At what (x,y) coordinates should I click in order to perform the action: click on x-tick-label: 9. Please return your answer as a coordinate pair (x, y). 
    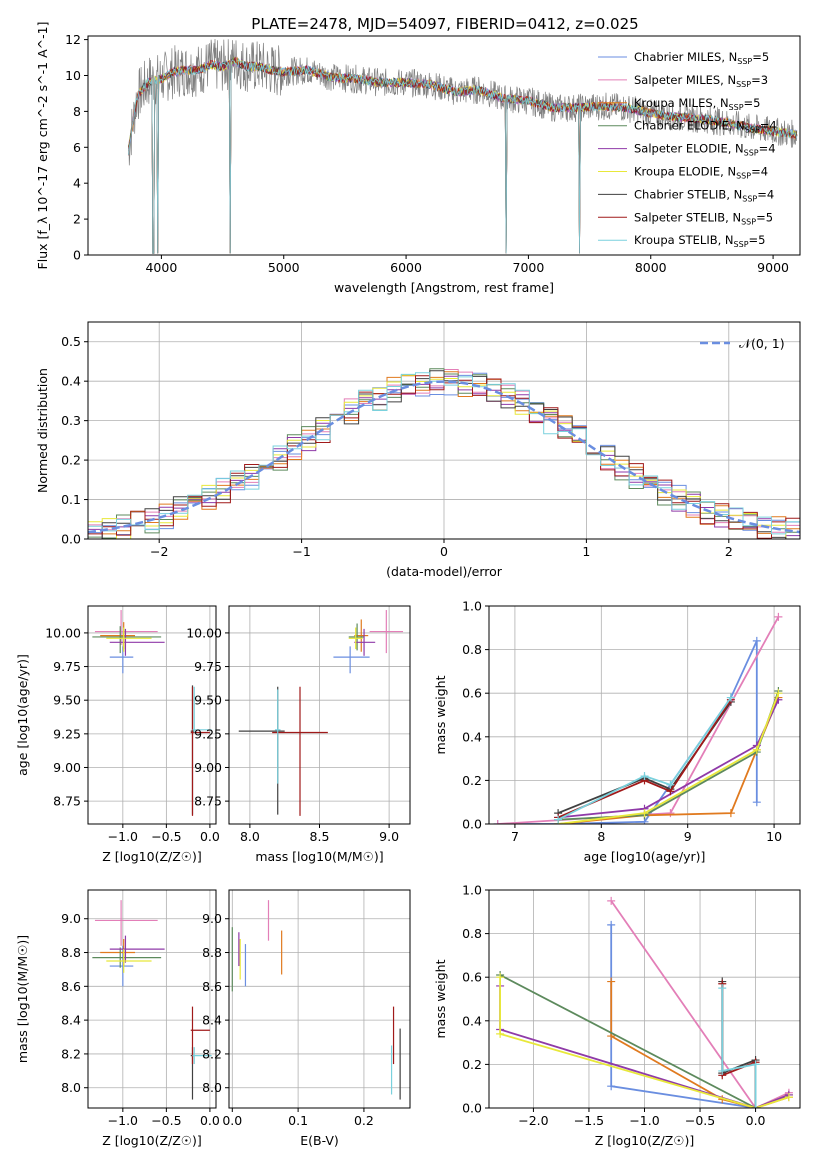
    Looking at the image, I should click on (688, 836).